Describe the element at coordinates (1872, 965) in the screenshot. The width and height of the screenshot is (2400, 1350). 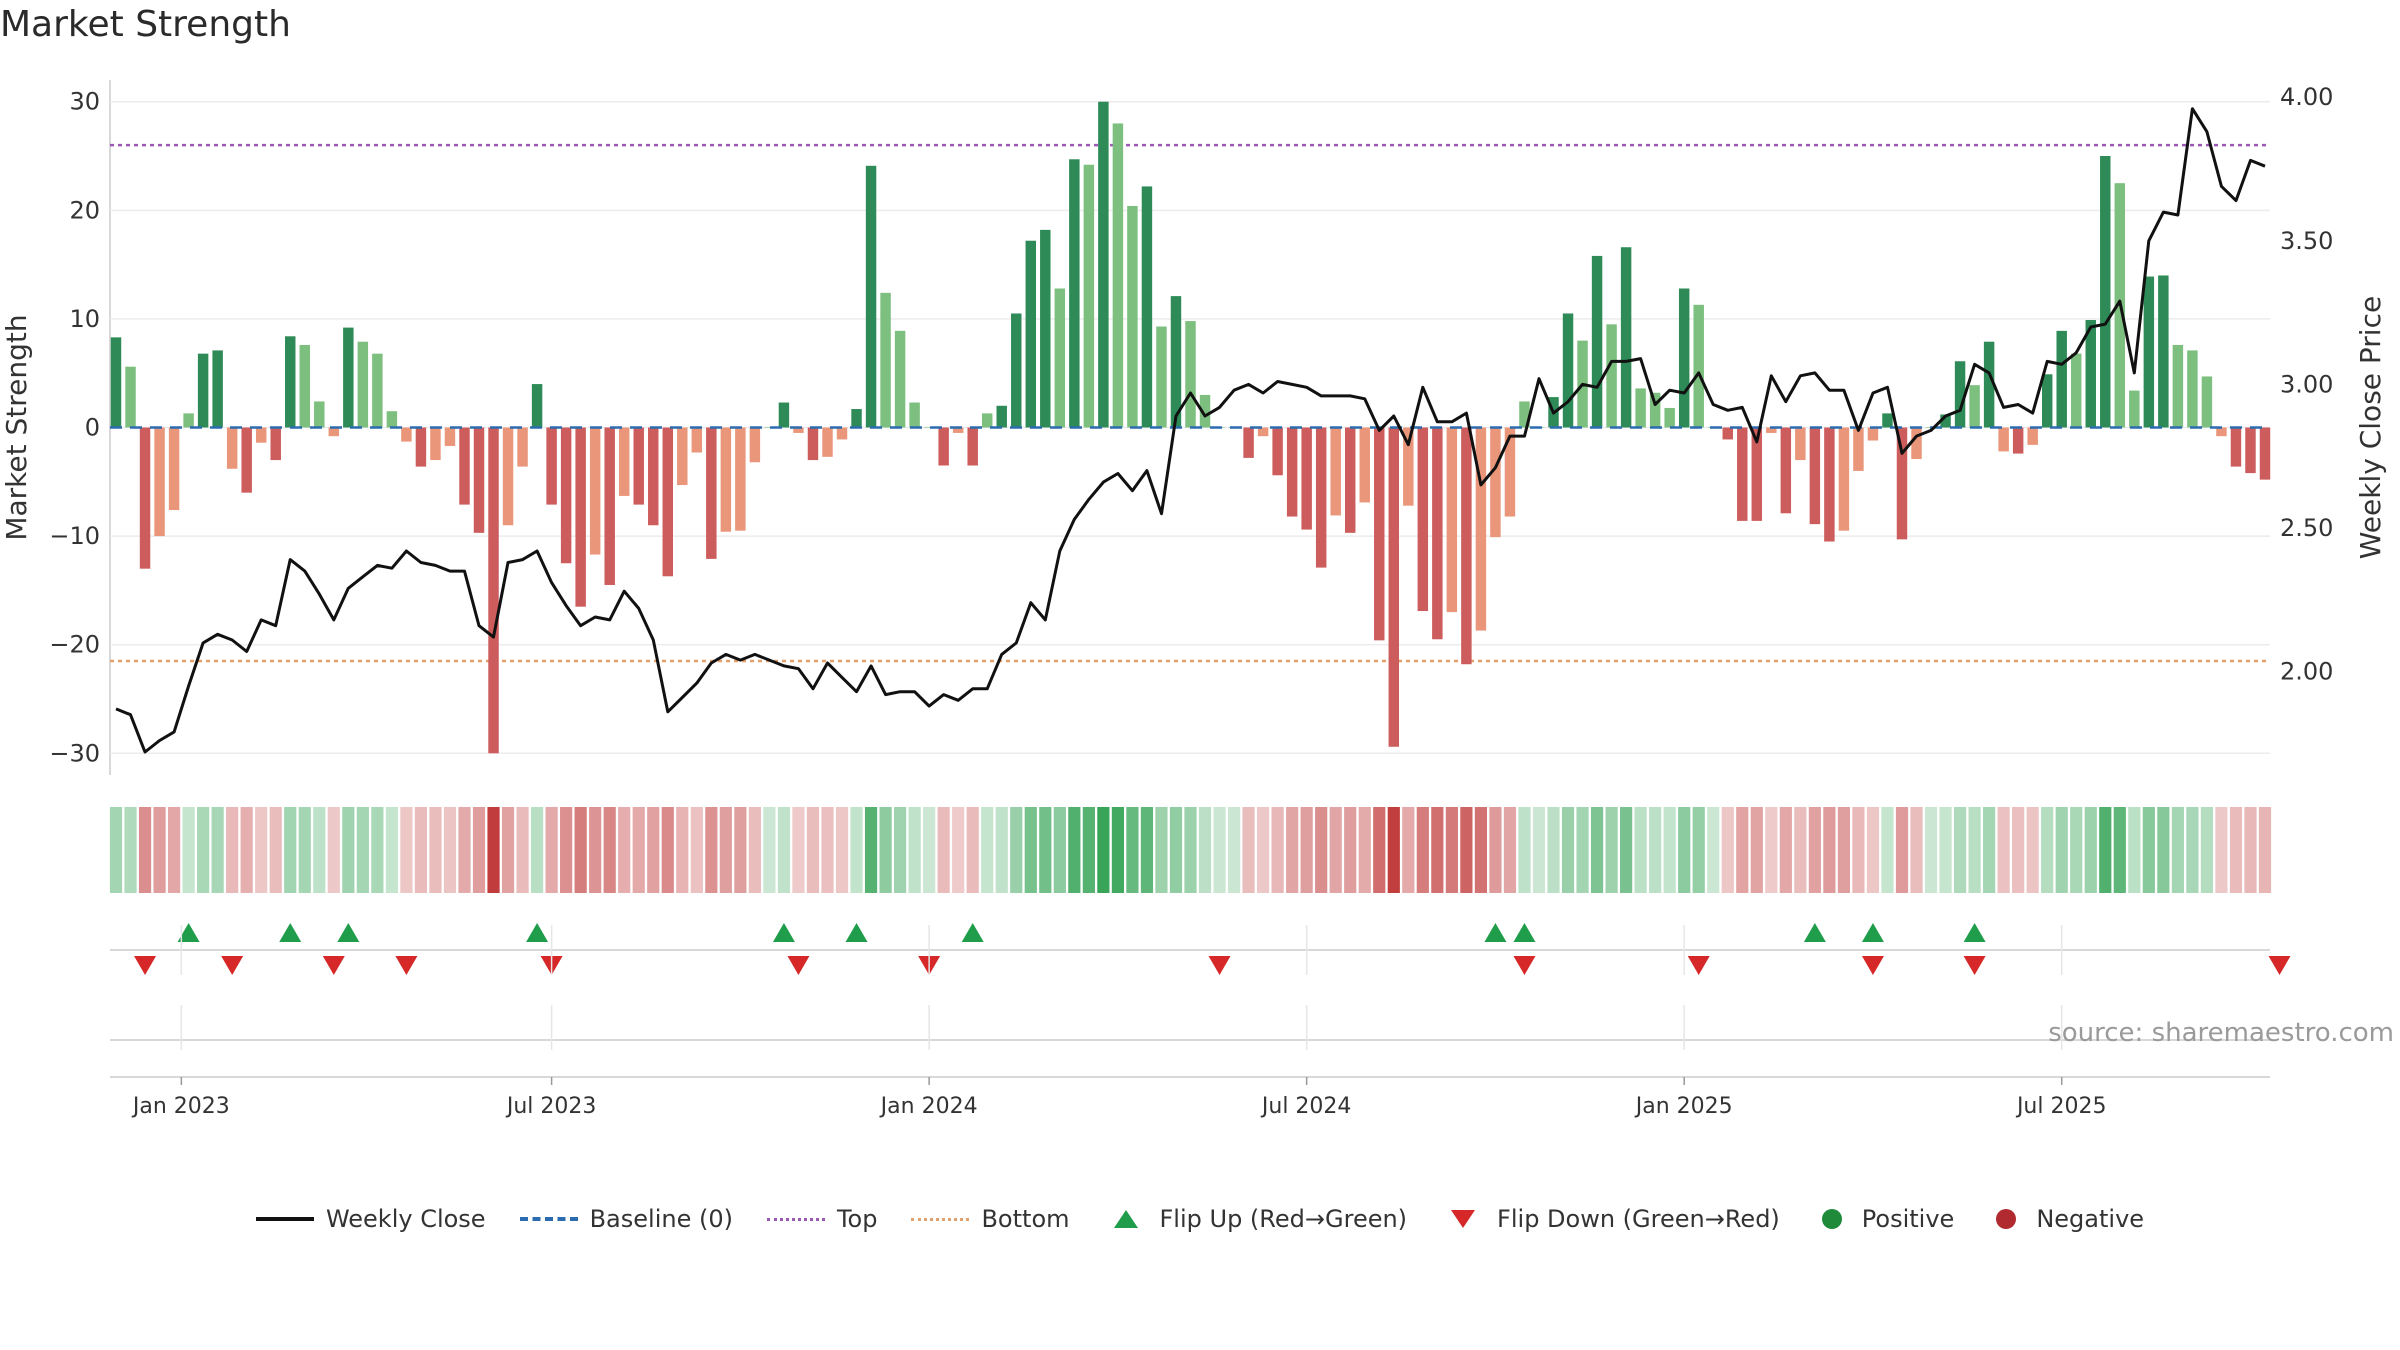
I see `flip-down-marker` at that location.